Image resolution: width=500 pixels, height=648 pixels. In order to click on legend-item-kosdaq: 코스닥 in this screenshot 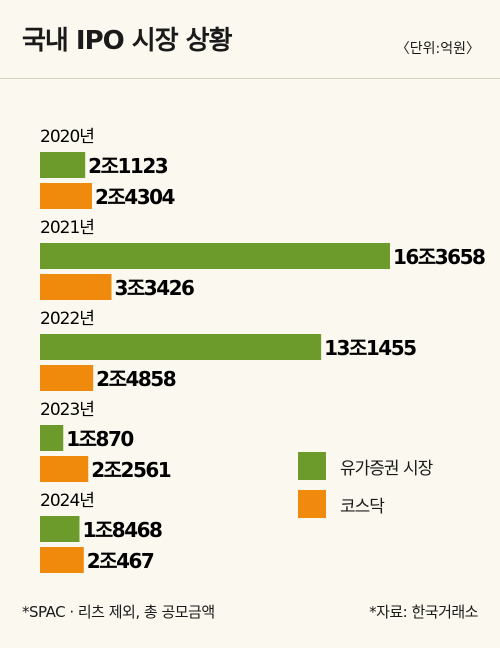, I will do `click(365, 504)`.